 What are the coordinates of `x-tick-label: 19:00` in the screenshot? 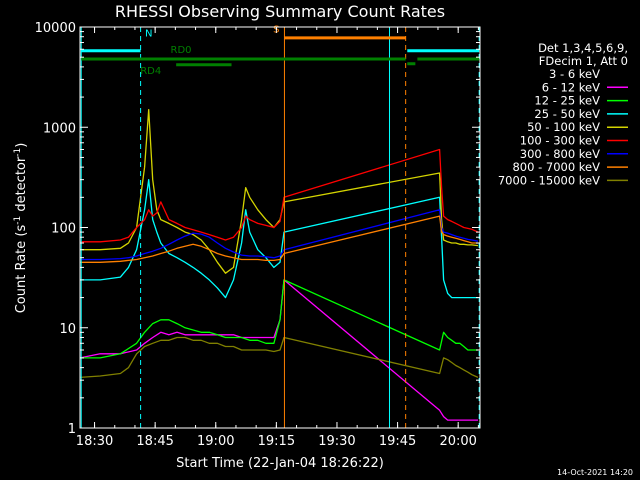 It's located at (215, 441).